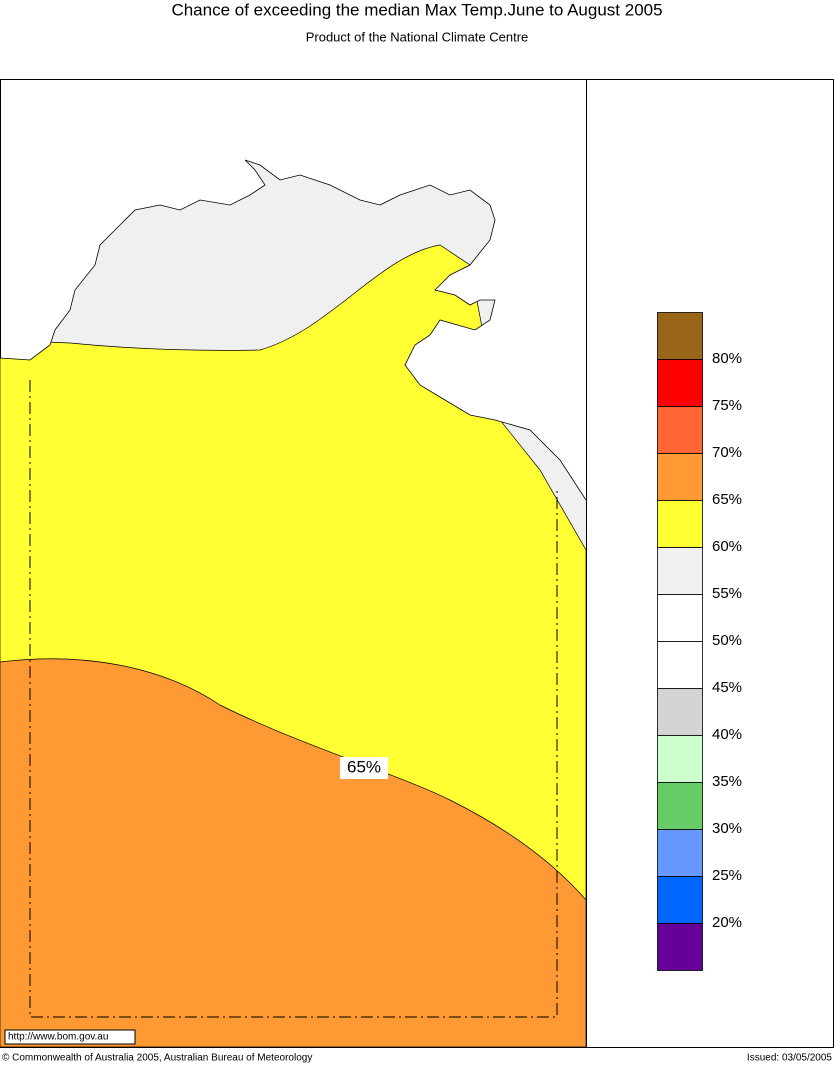 The width and height of the screenshot is (834, 1066). What do you see at coordinates (727, 499) in the screenshot?
I see `legend-label: 65%` at bounding box center [727, 499].